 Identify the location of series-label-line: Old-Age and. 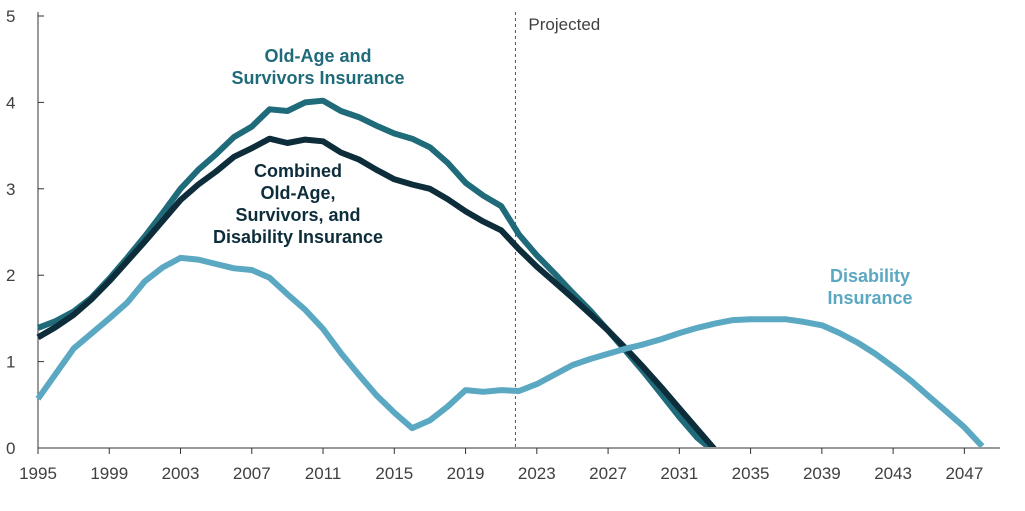
(318, 56).